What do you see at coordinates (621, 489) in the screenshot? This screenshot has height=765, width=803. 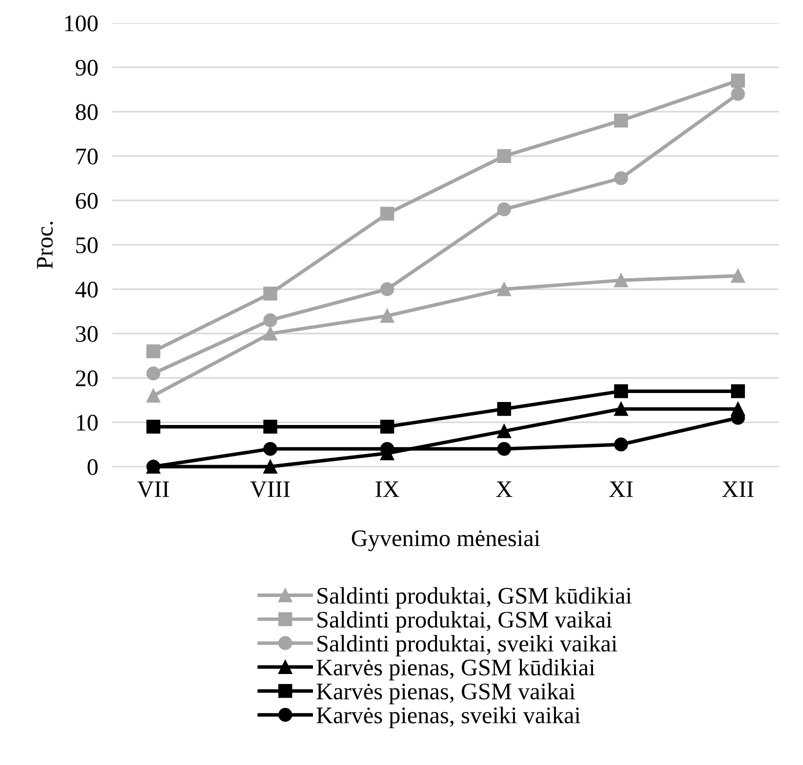 I see `x-tick-label: XI` at bounding box center [621, 489].